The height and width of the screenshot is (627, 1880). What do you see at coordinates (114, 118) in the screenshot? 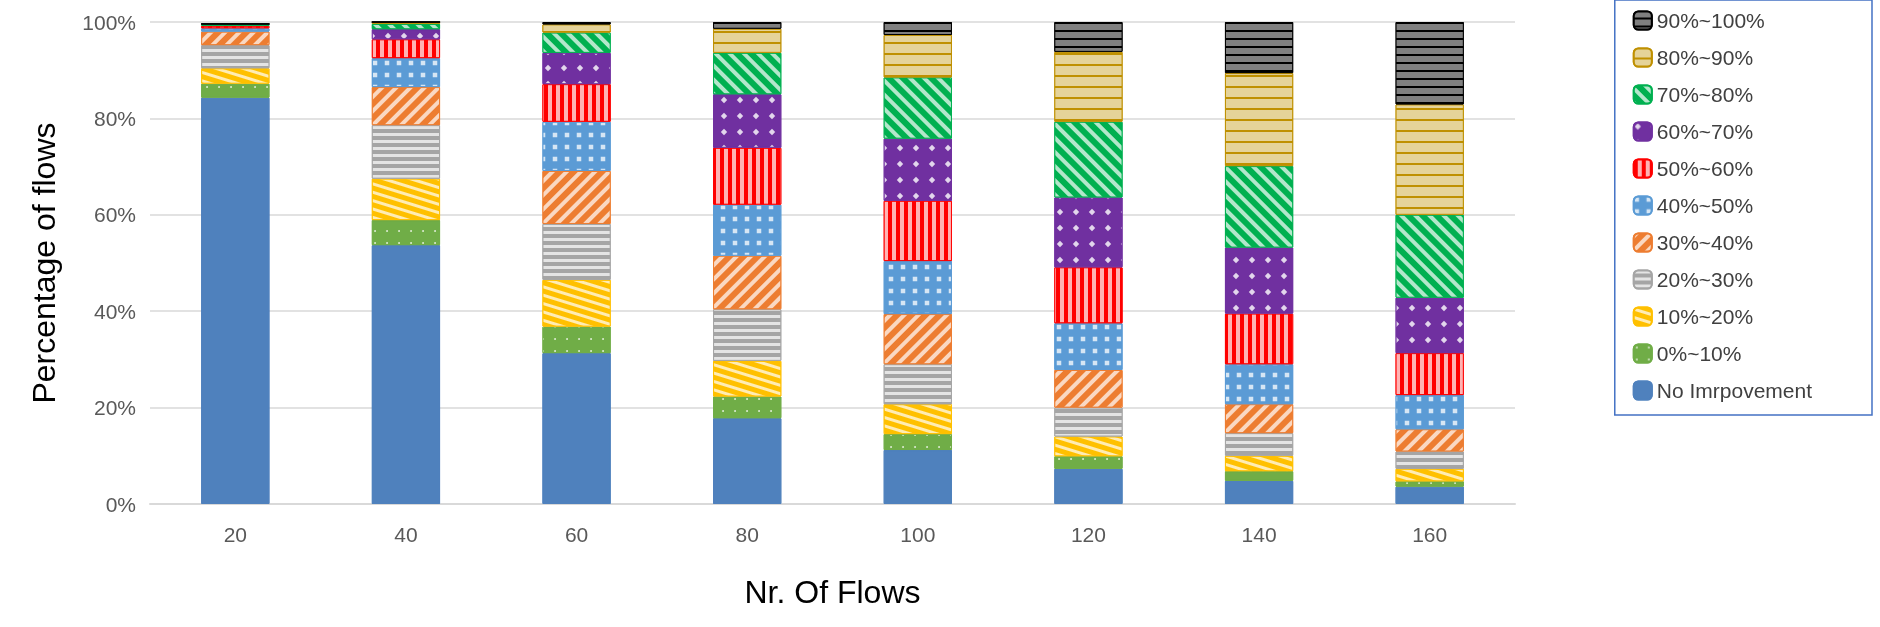
I see `y-tick-label: 80%` at bounding box center [114, 118].